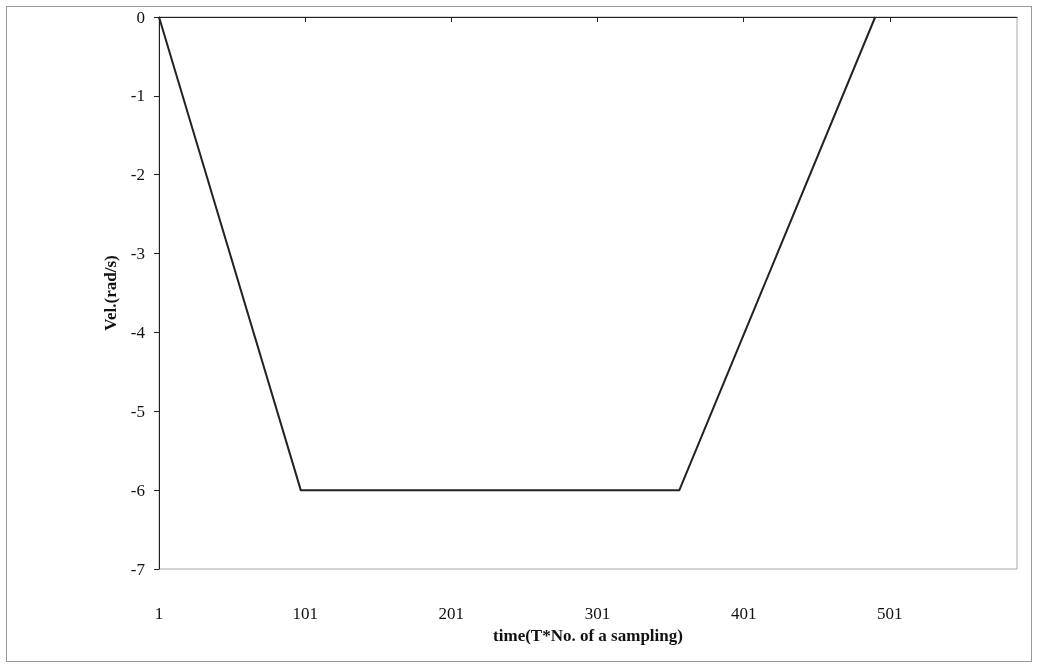 The image size is (1040, 670). What do you see at coordinates (138, 332) in the screenshot?
I see `y-tick-label: -4` at bounding box center [138, 332].